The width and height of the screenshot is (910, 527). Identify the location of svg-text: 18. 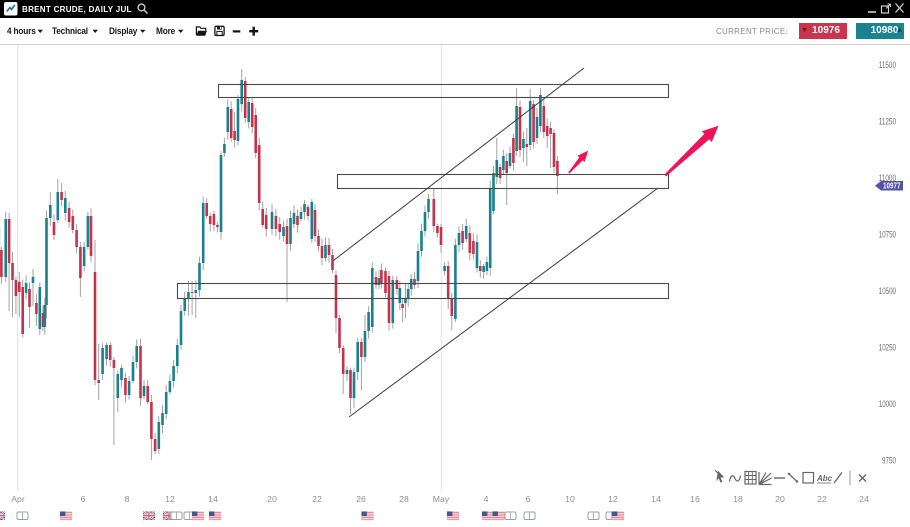
(738, 499).